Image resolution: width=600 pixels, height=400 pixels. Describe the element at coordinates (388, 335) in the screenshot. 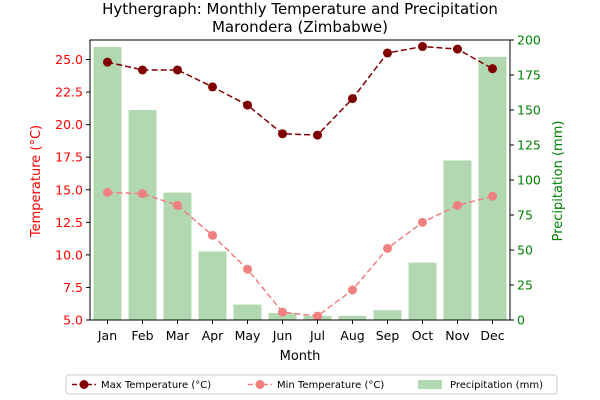

I see `x-tick-label-sep: Sep` at that location.